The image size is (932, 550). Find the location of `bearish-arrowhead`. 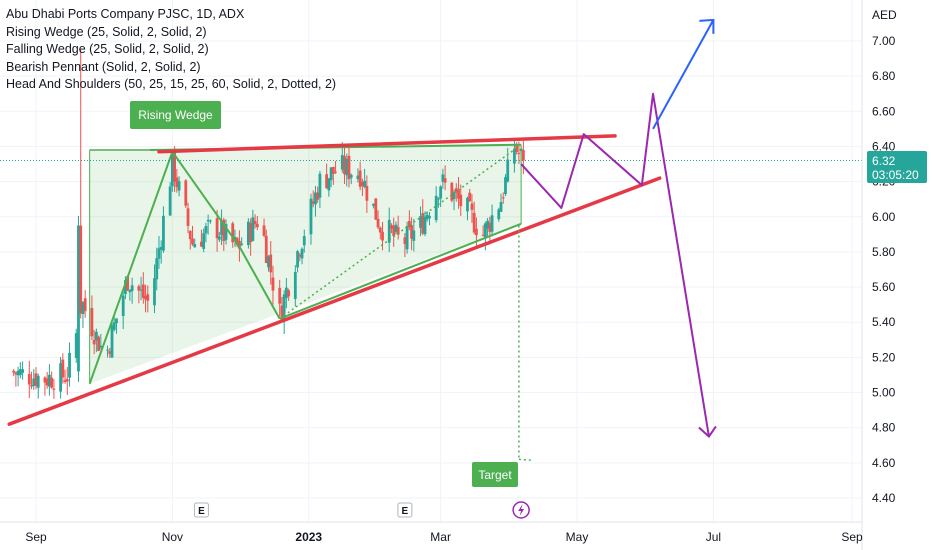

bearish-arrowhead is located at coordinates (707, 431).